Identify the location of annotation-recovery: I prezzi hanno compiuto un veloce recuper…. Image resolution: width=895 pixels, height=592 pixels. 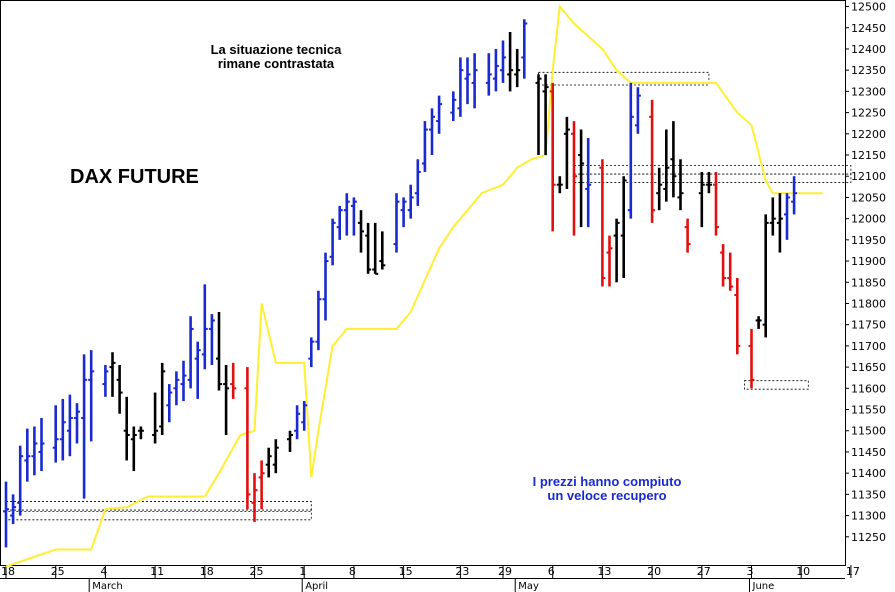
(607, 489).